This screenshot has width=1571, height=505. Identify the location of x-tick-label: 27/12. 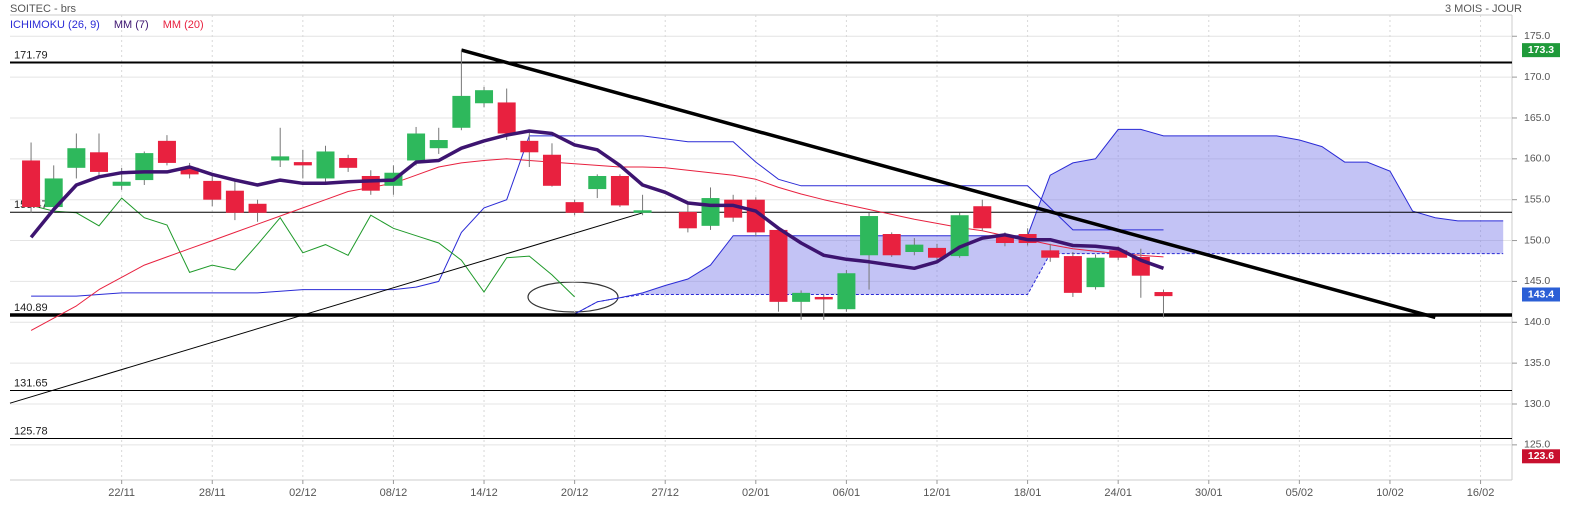
(665, 493).